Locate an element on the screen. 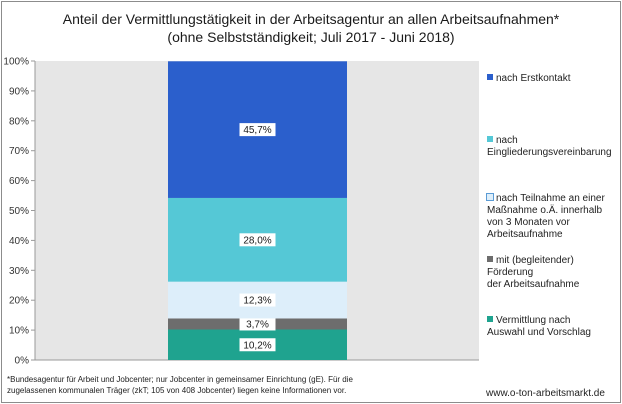  legend-text: Arbeitsaufnahme is located at coordinates (525, 234).